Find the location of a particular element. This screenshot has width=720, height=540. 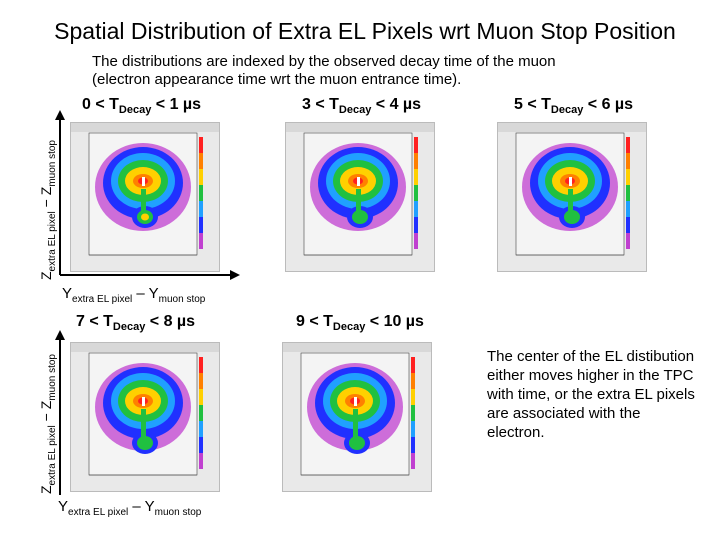

panel-label-4: 7 < TDecay < 8 µs is located at coordinates (136, 323).